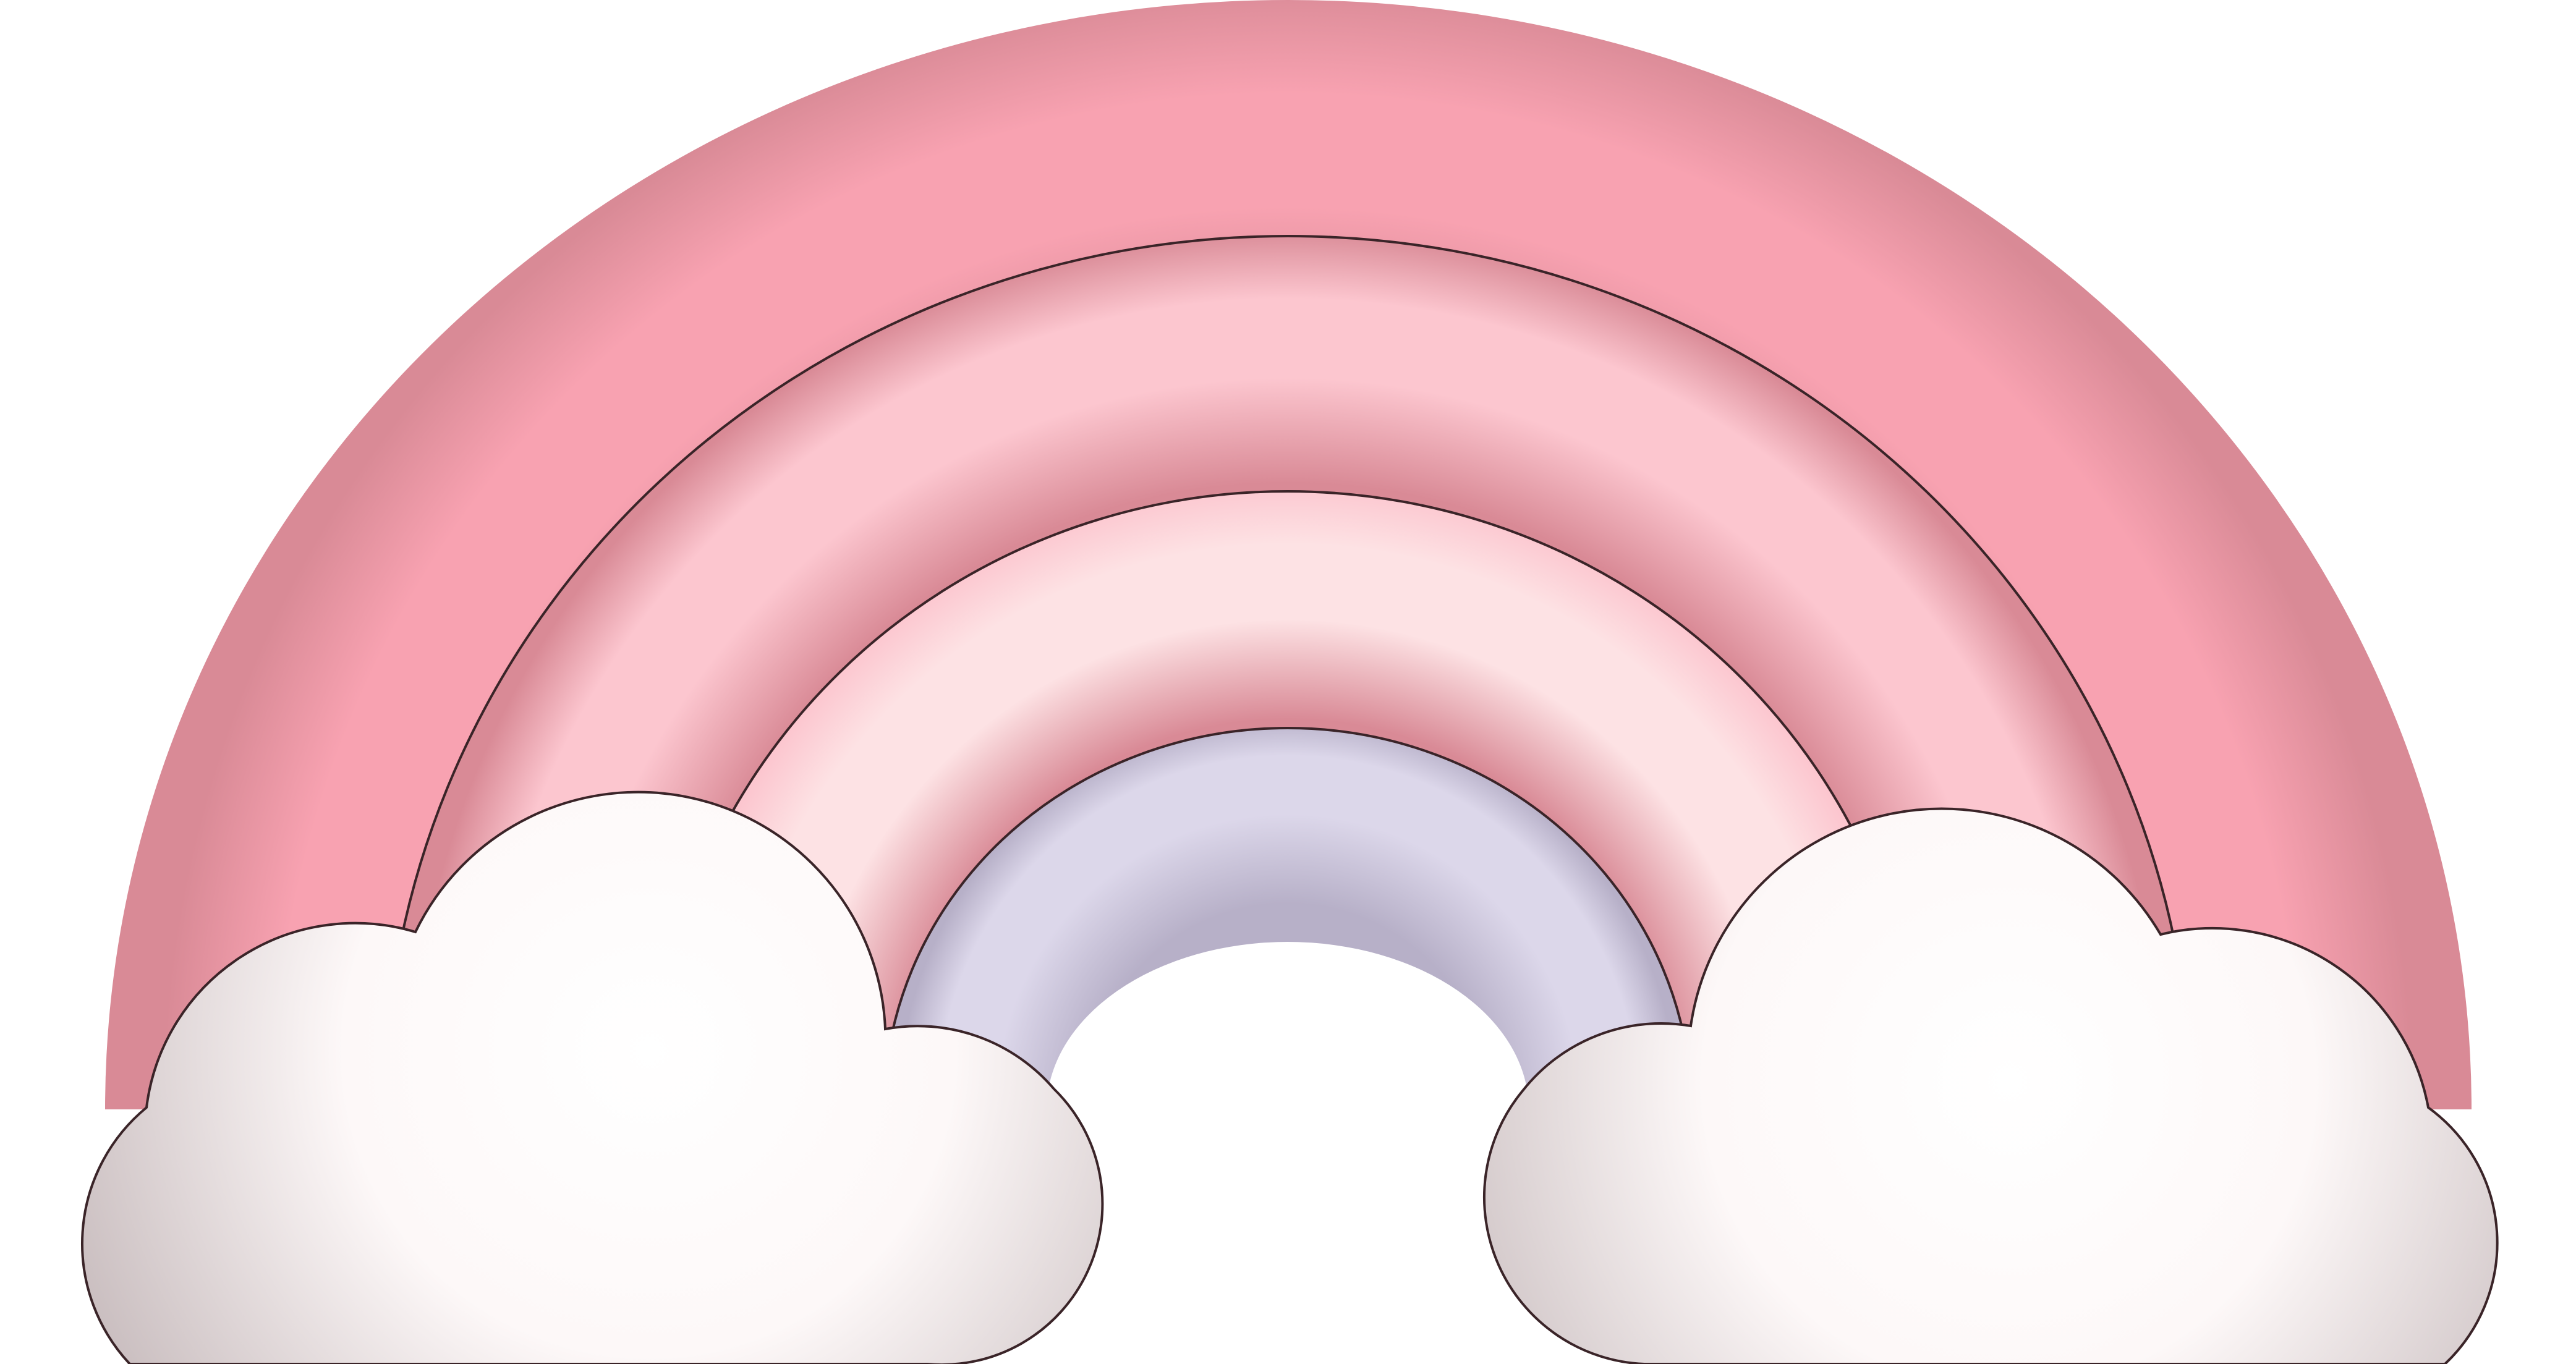 Image resolution: width=2576 pixels, height=1364 pixels. I want to click on rainbow-band-inner, so click(1287, 918).